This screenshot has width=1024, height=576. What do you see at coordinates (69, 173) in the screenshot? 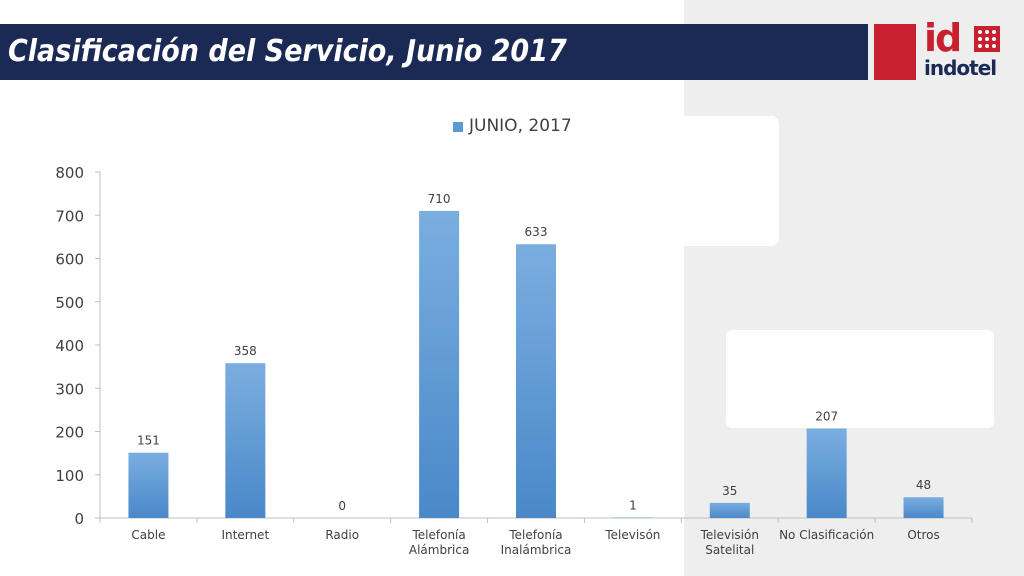
I see `y-tick-label: 800` at bounding box center [69, 173].